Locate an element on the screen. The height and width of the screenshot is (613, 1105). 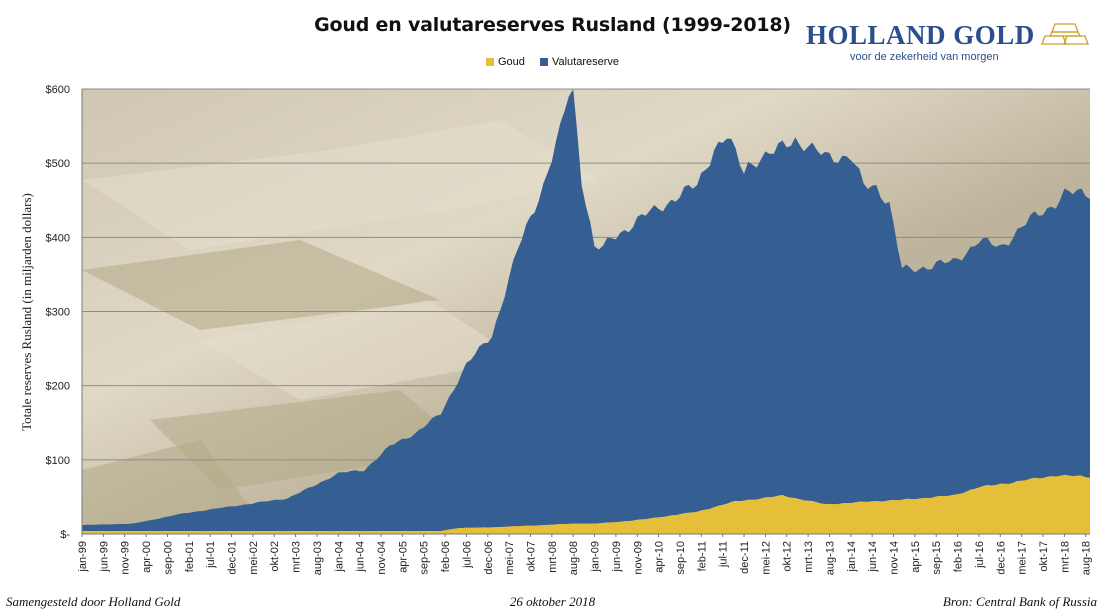
y-tick-label-0: $- is located at coordinates (65, 535).